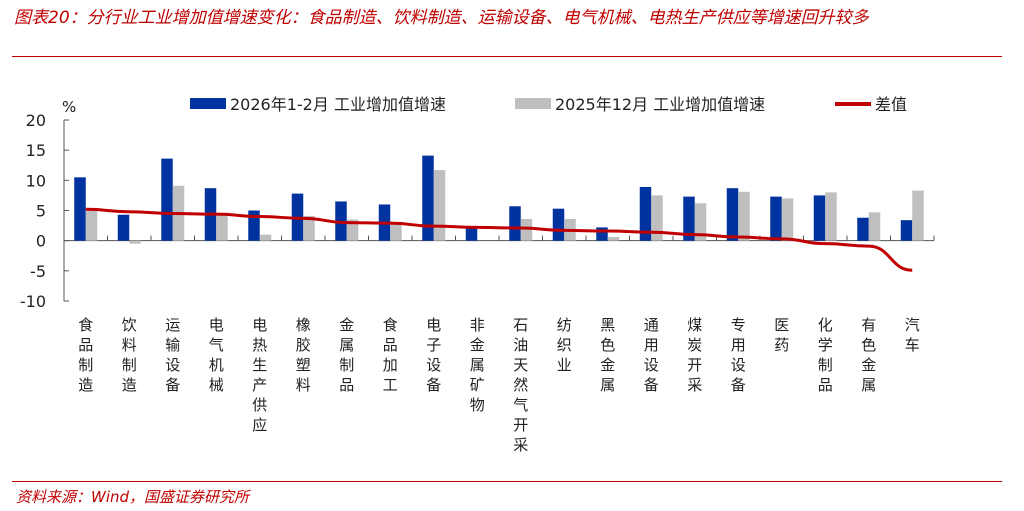  What do you see at coordinates (507, 56) in the screenshot?
I see `title-divider` at bounding box center [507, 56].